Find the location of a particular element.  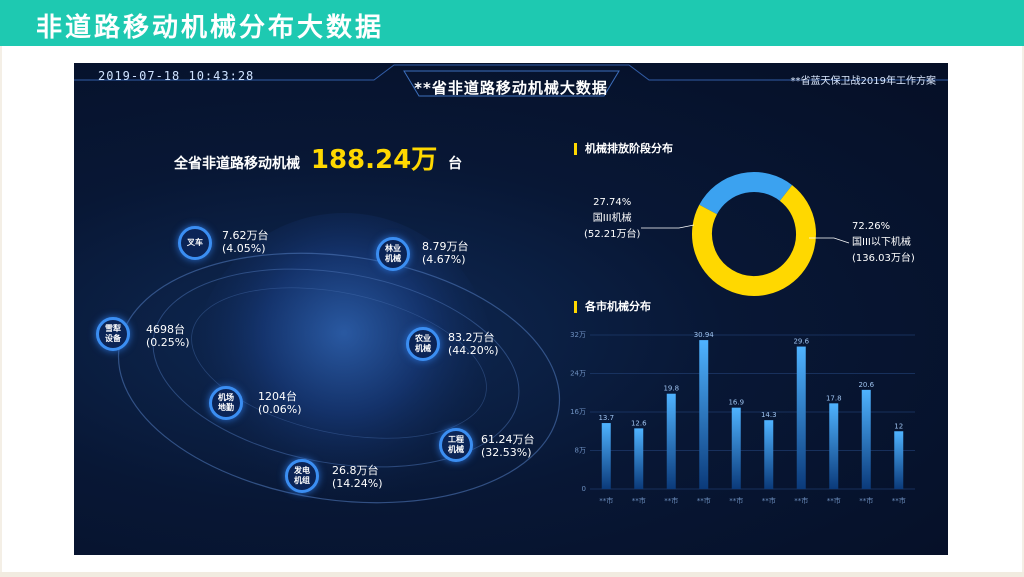

bar-value-label: 17.8 is located at coordinates (834, 398).